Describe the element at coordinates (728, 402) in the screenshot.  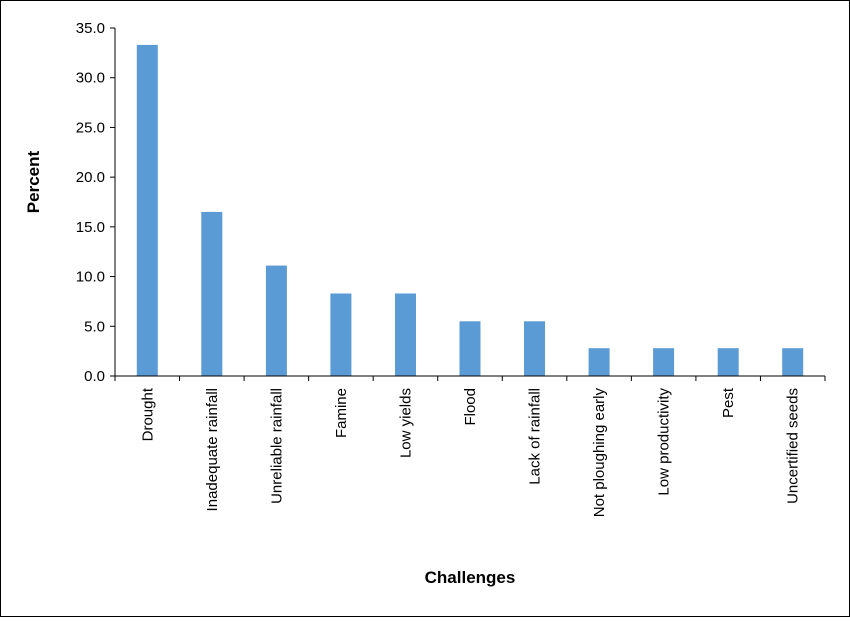
I see `x-tick-label: Pest` at that location.